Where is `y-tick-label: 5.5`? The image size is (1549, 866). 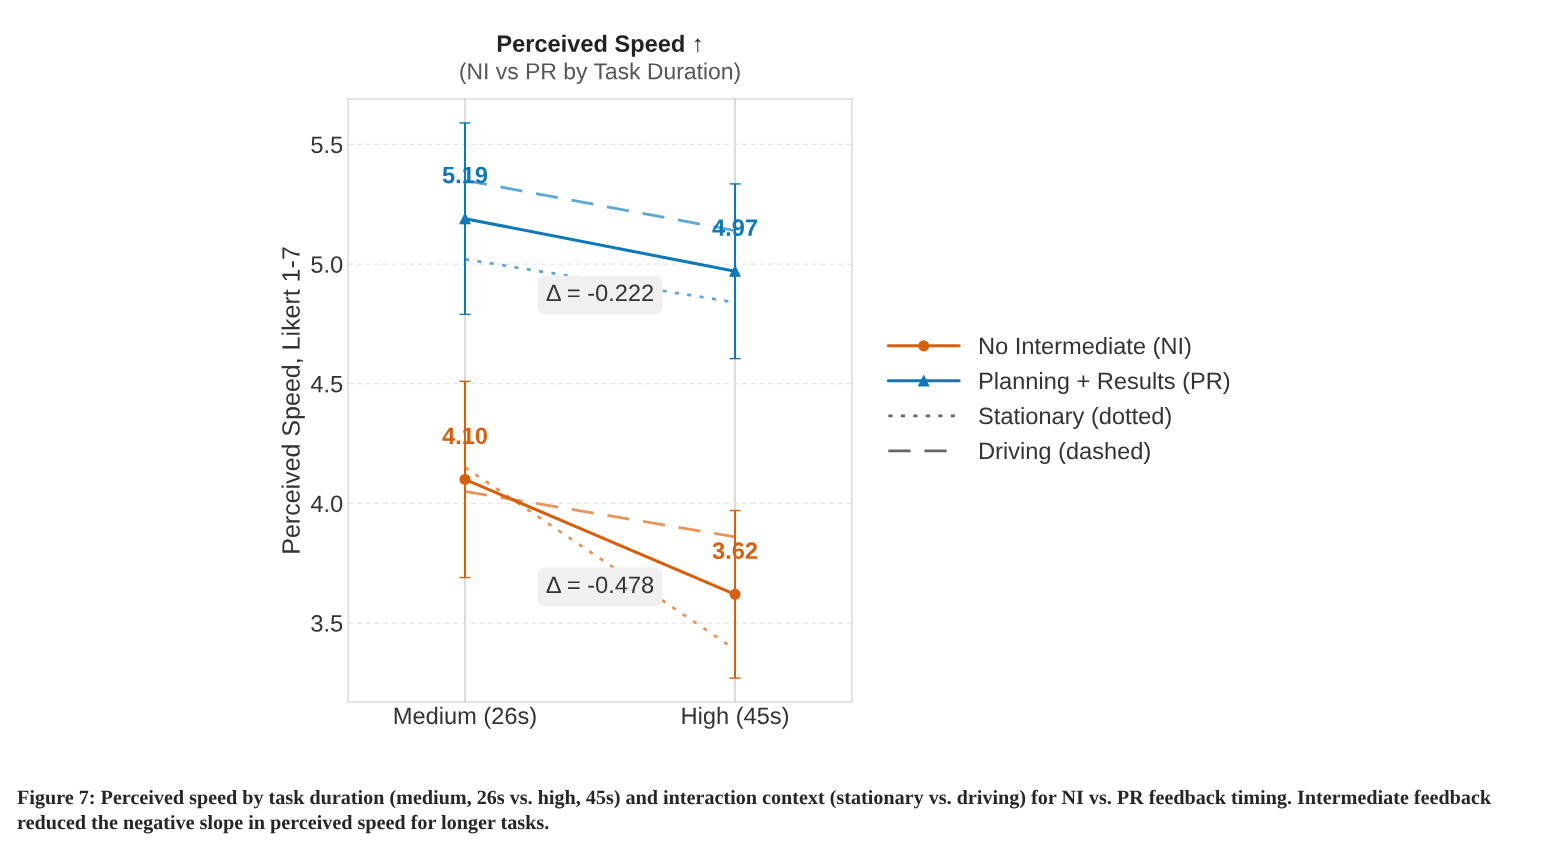
y-tick-label: 5.5 is located at coordinates (327, 145).